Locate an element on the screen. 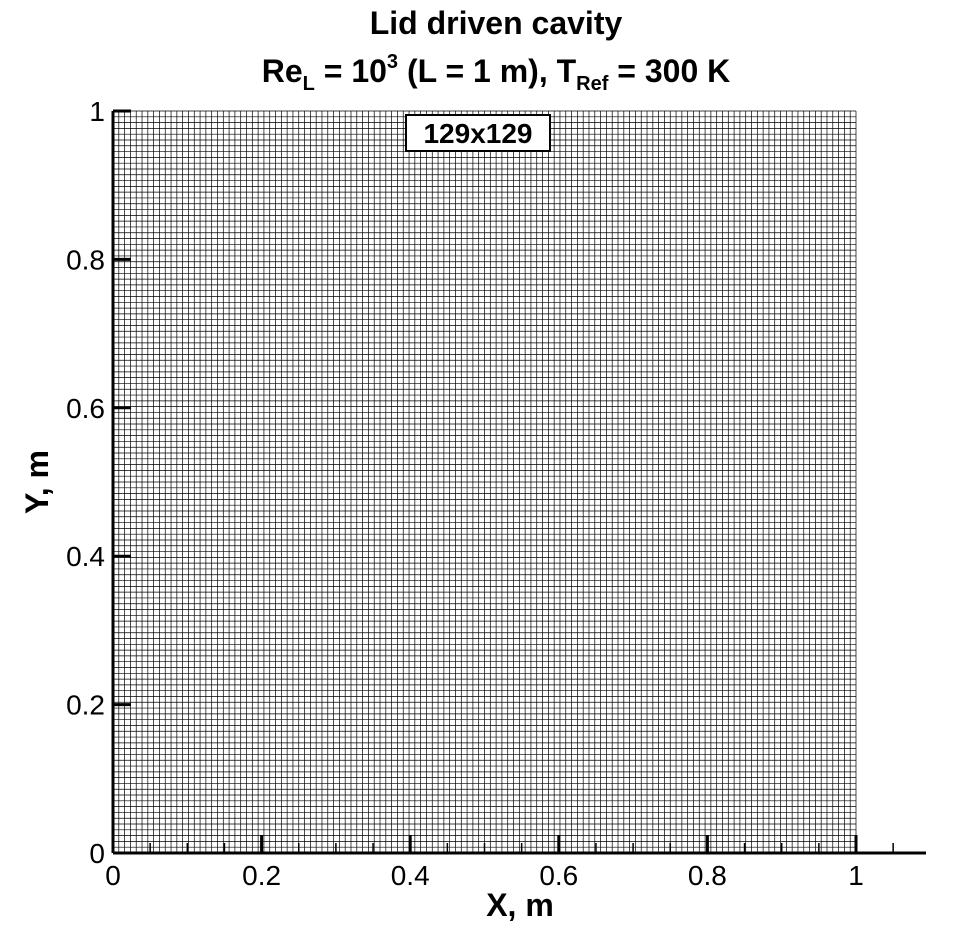 The height and width of the screenshot is (933, 964). y-tick-label: 1 is located at coordinates (97, 111).